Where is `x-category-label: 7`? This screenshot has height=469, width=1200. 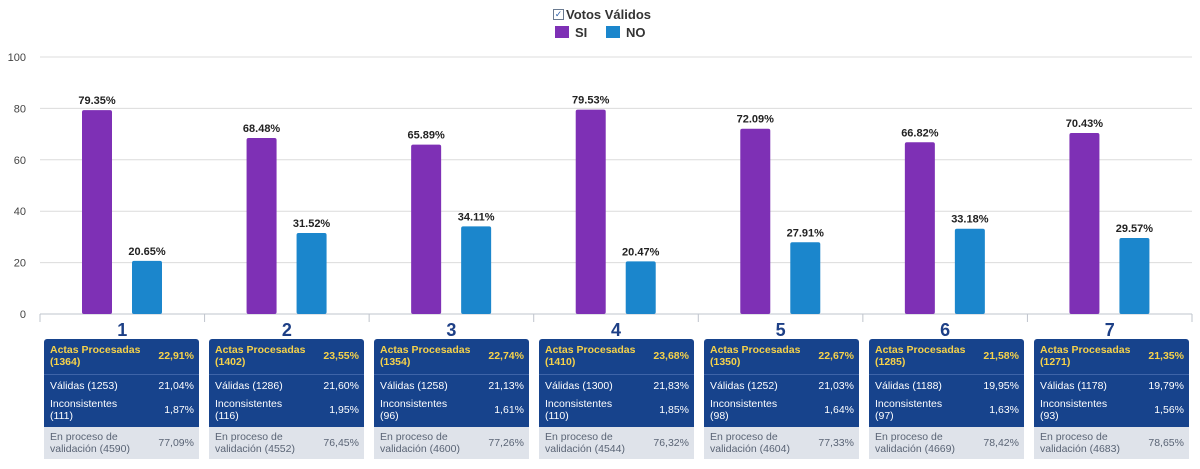 x-category-label: 7 is located at coordinates (1110, 330).